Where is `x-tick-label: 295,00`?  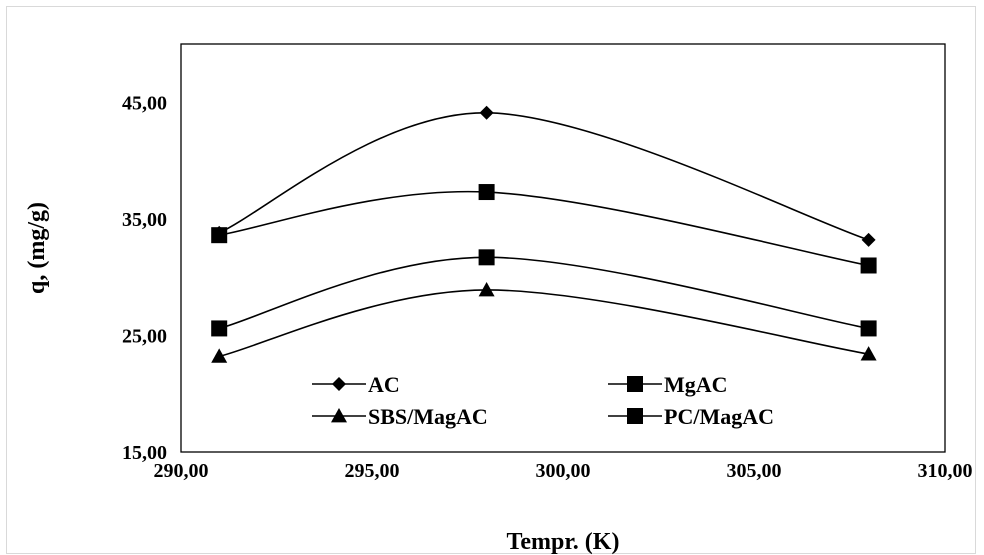
x-tick-label: 295,00 is located at coordinates (372, 471).